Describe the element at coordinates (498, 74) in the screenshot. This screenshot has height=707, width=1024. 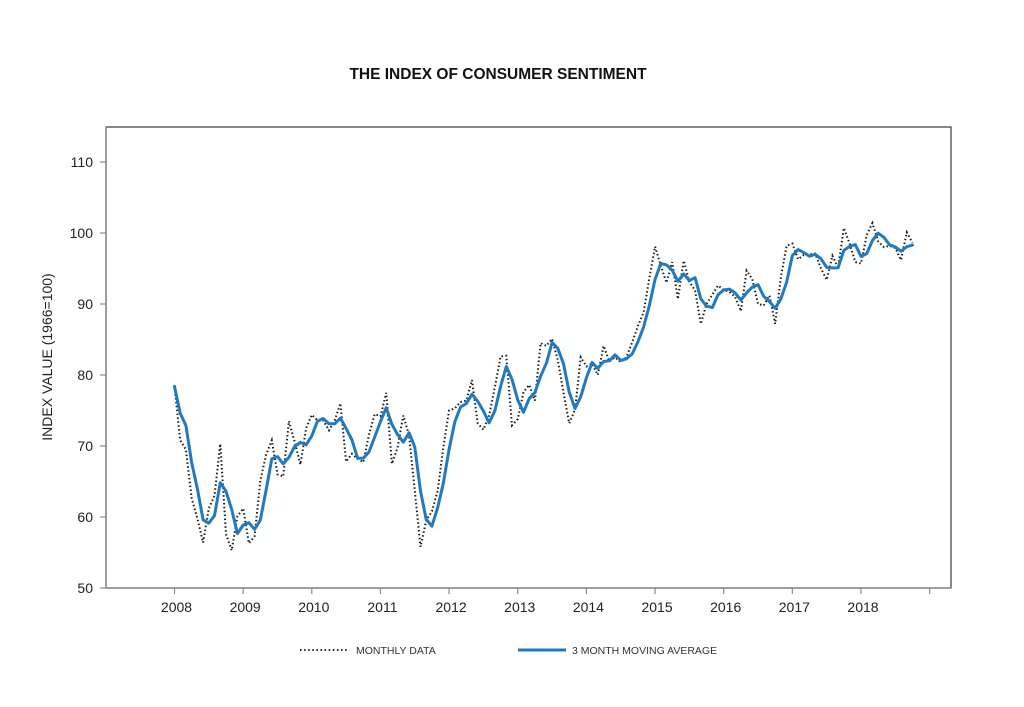
I see `chart-title: THE INDEX OF CONSUMER SENTIMENT` at that location.